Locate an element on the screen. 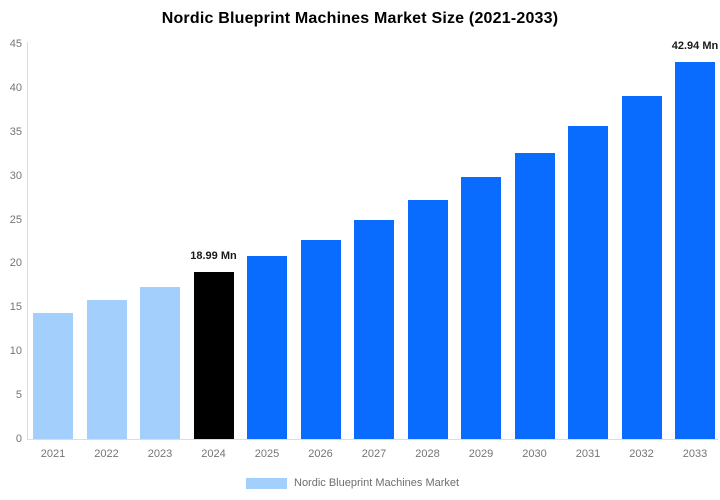 The width and height of the screenshot is (720, 500). x-axis-label: 2031 is located at coordinates (588, 454).